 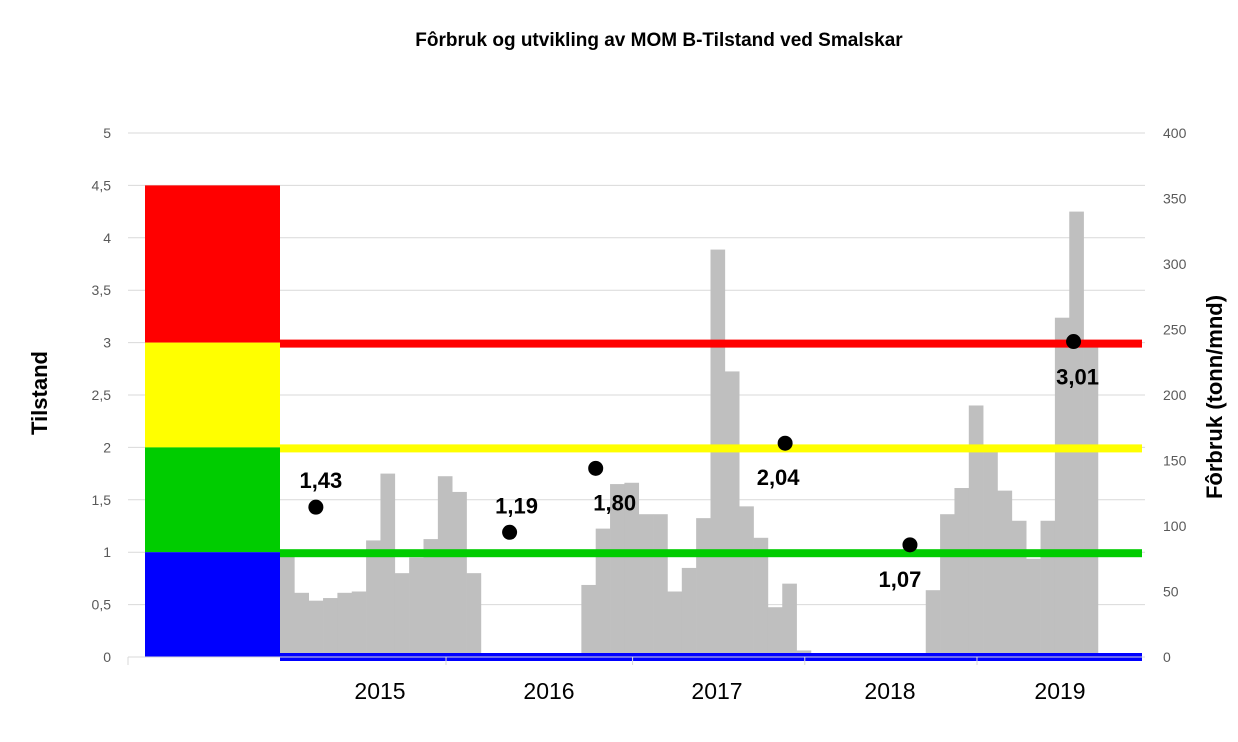 I want to click on right-tick-label: 0, so click(x=1167, y=657).